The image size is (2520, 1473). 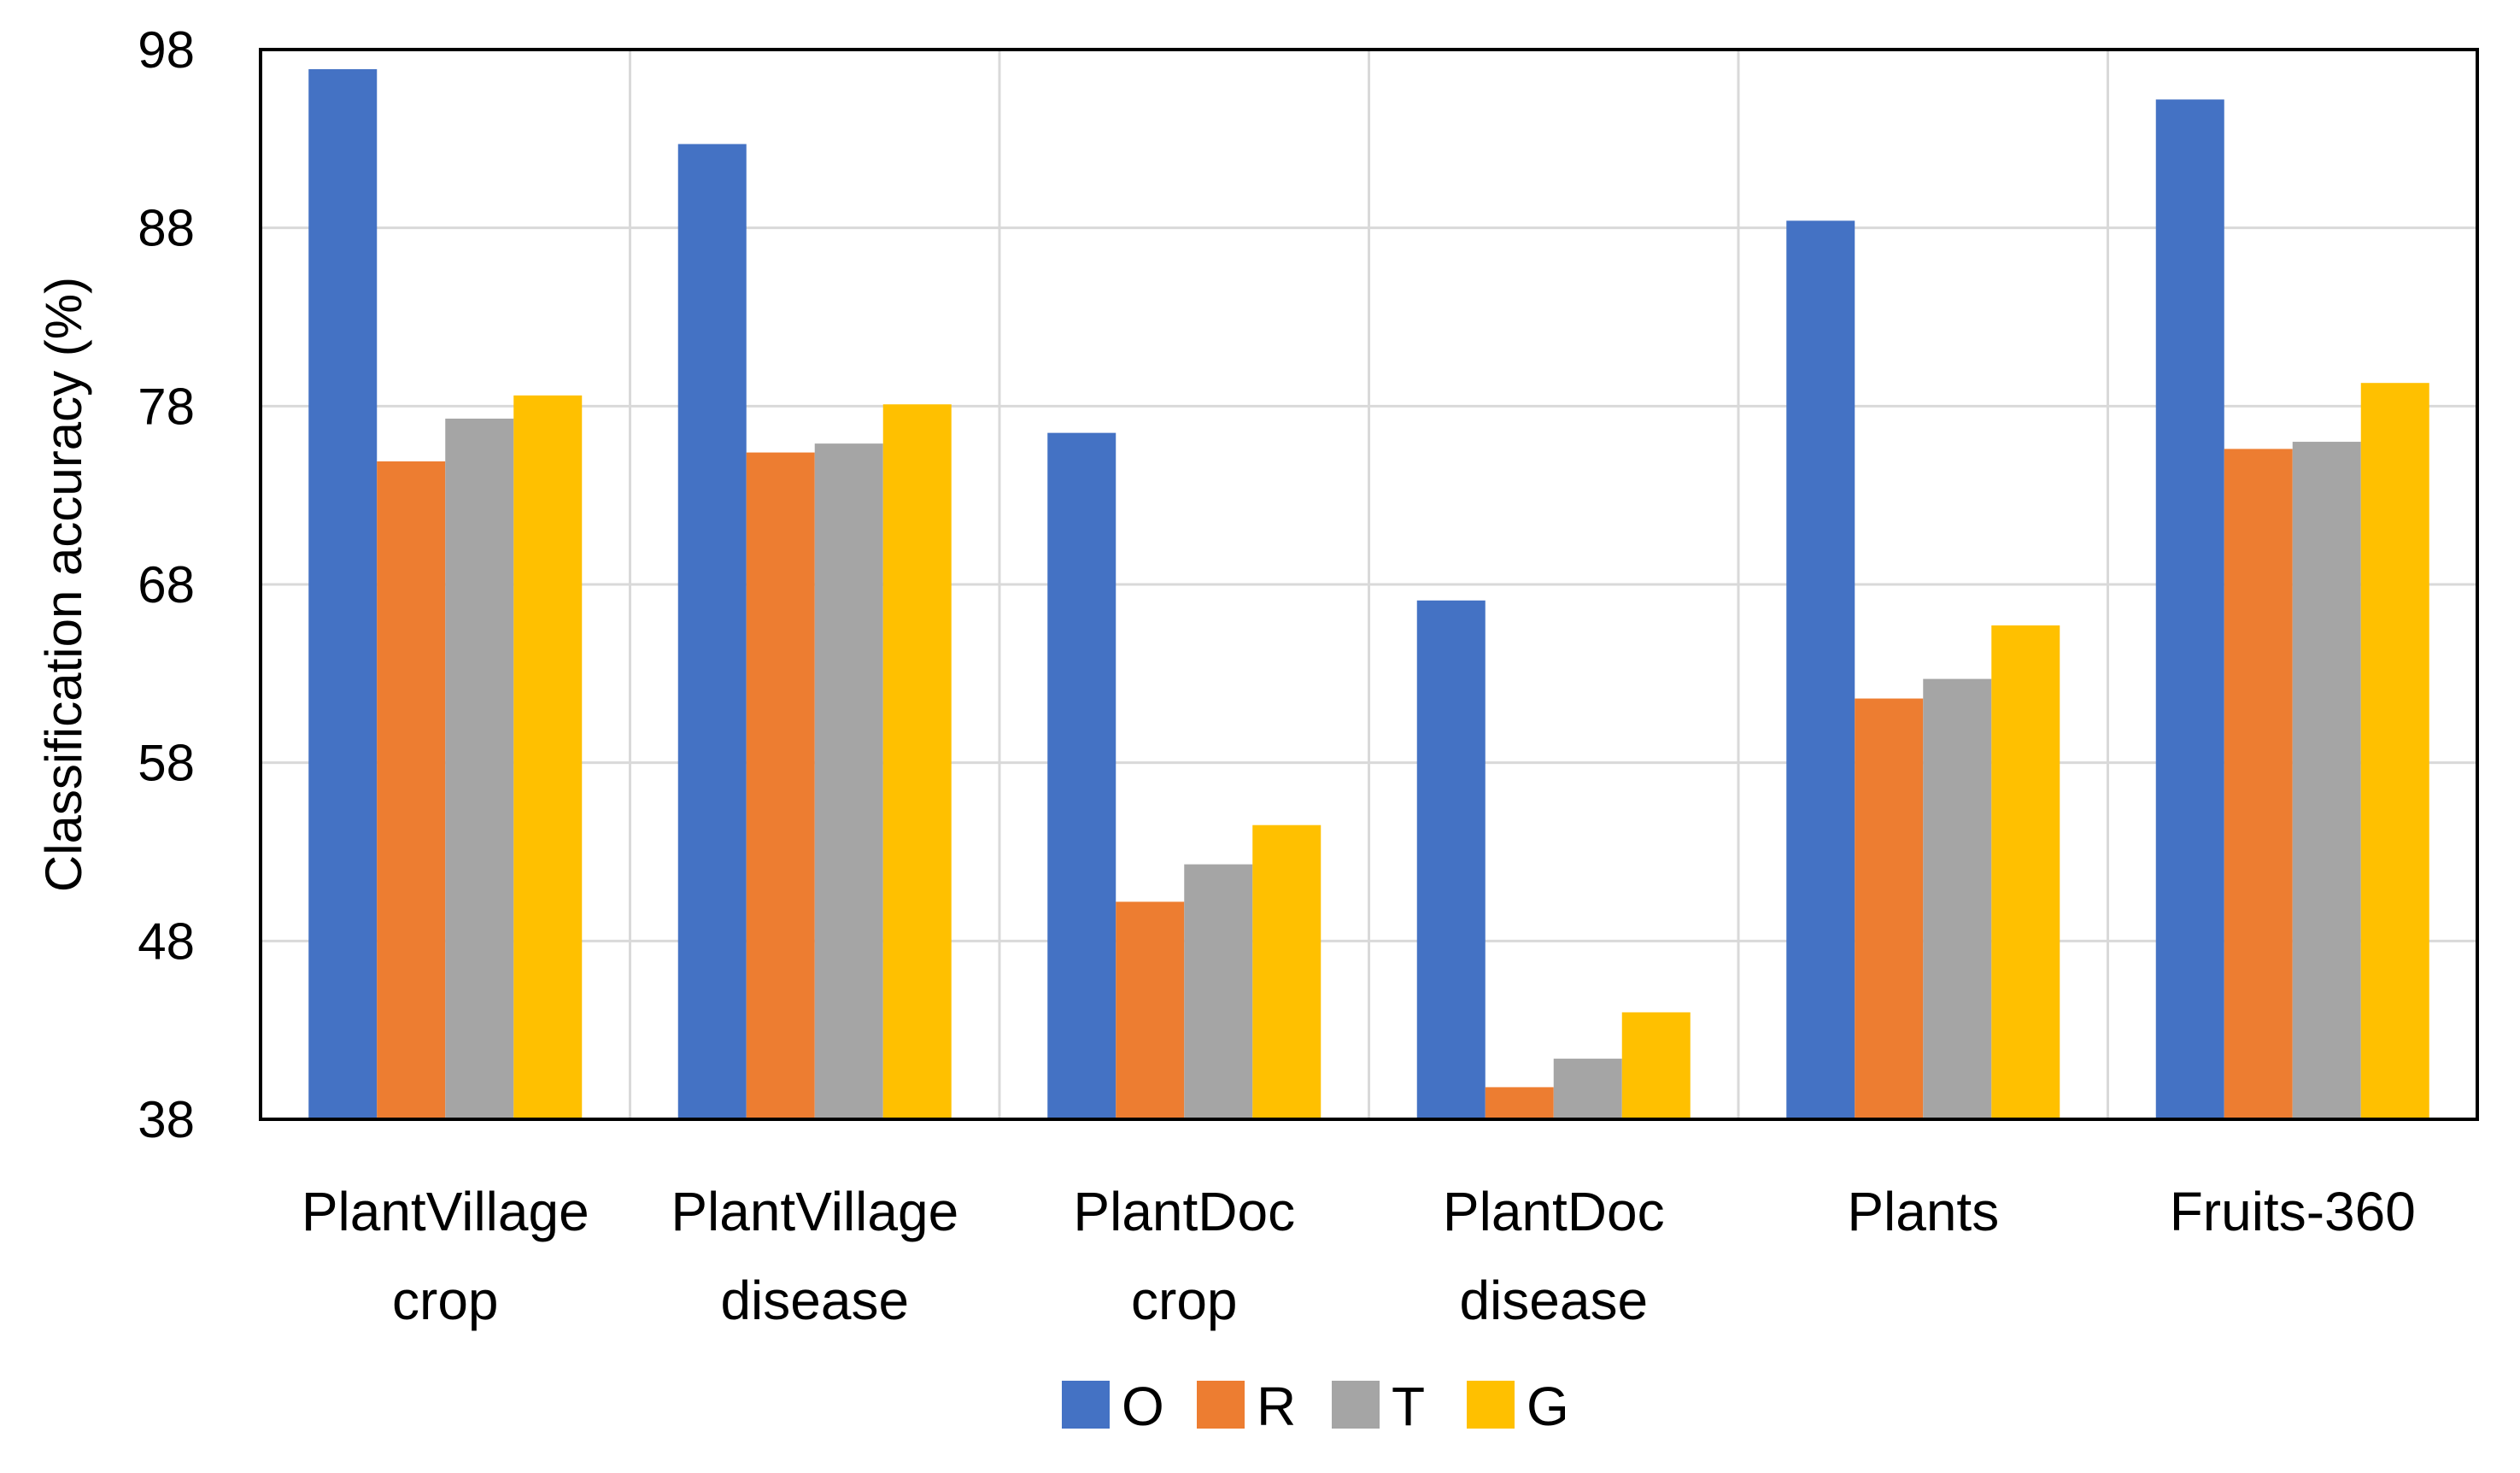 What do you see at coordinates (1221, 1405) in the screenshot?
I see `legend-swatch-R` at bounding box center [1221, 1405].